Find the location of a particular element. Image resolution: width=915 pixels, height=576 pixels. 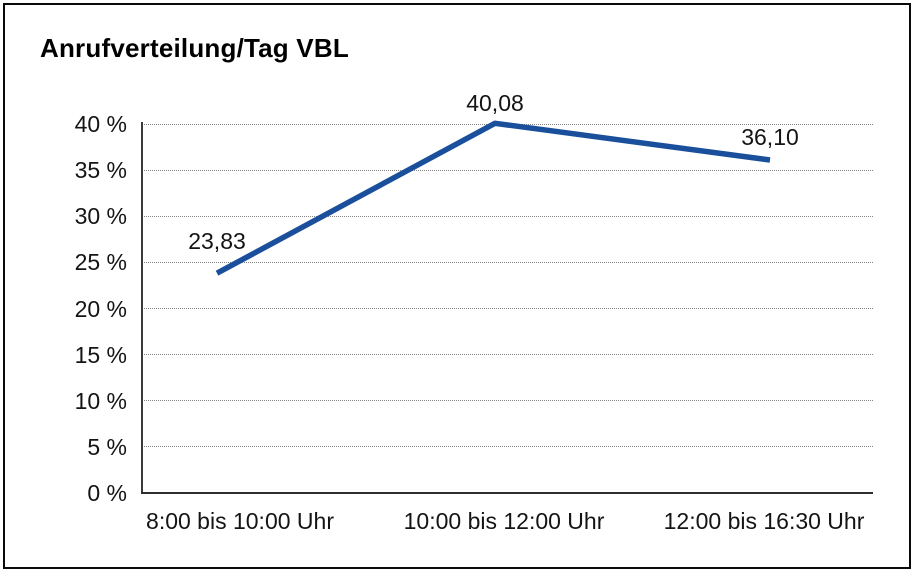

chart-title: Anrufverteilung/Tag VBL is located at coordinates (194, 48).